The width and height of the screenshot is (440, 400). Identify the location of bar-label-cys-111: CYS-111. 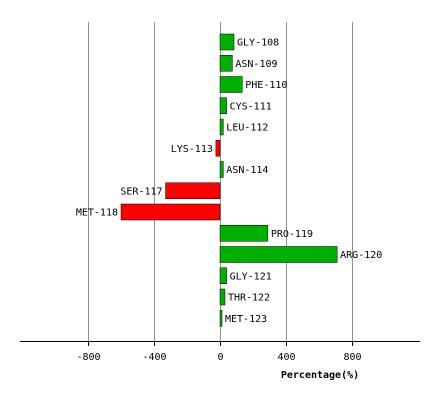
(251, 106).